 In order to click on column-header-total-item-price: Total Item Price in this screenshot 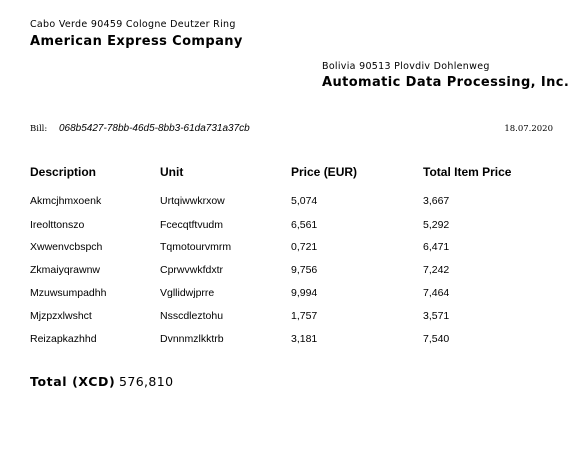, I will do `click(467, 172)`.